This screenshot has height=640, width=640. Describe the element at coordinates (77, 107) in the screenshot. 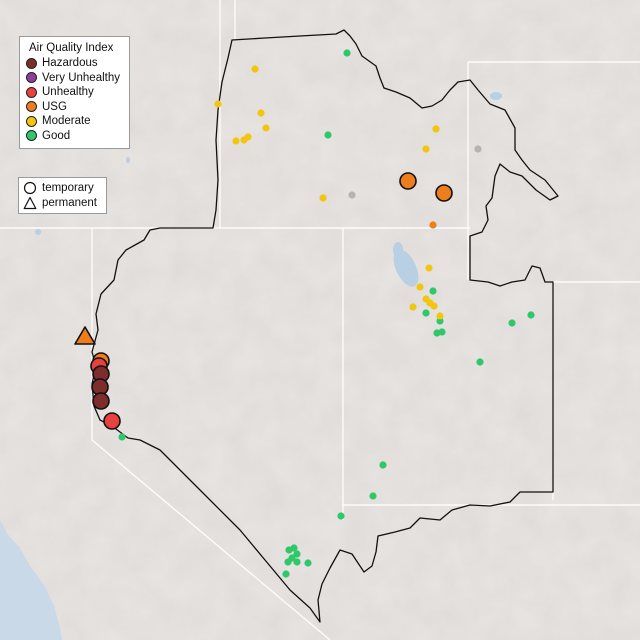

I see `legend-item-usg: USG` at that location.